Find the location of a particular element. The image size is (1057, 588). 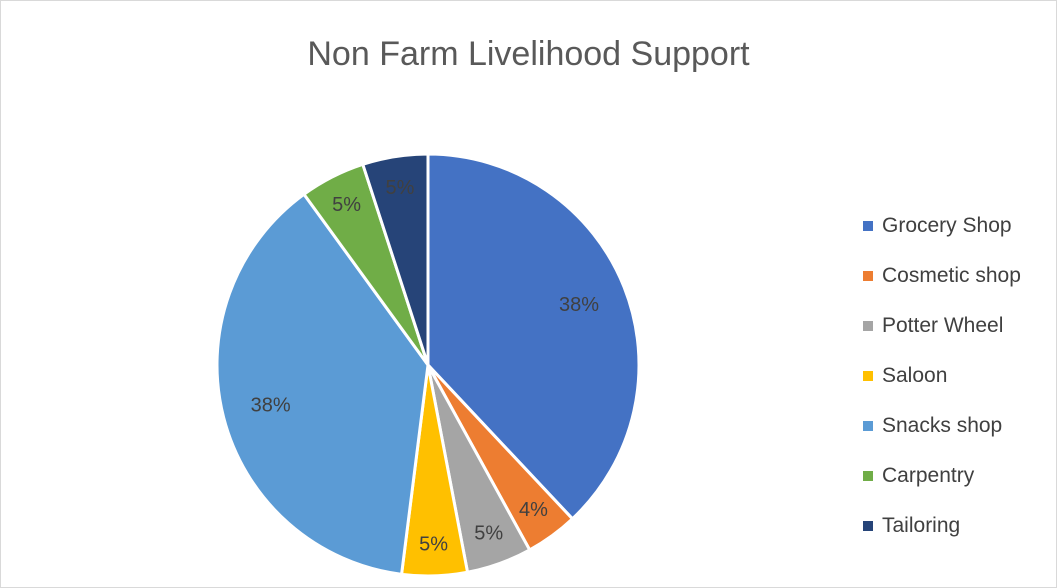

pie-slice-grocery-shop is located at coordinates (533, 336).